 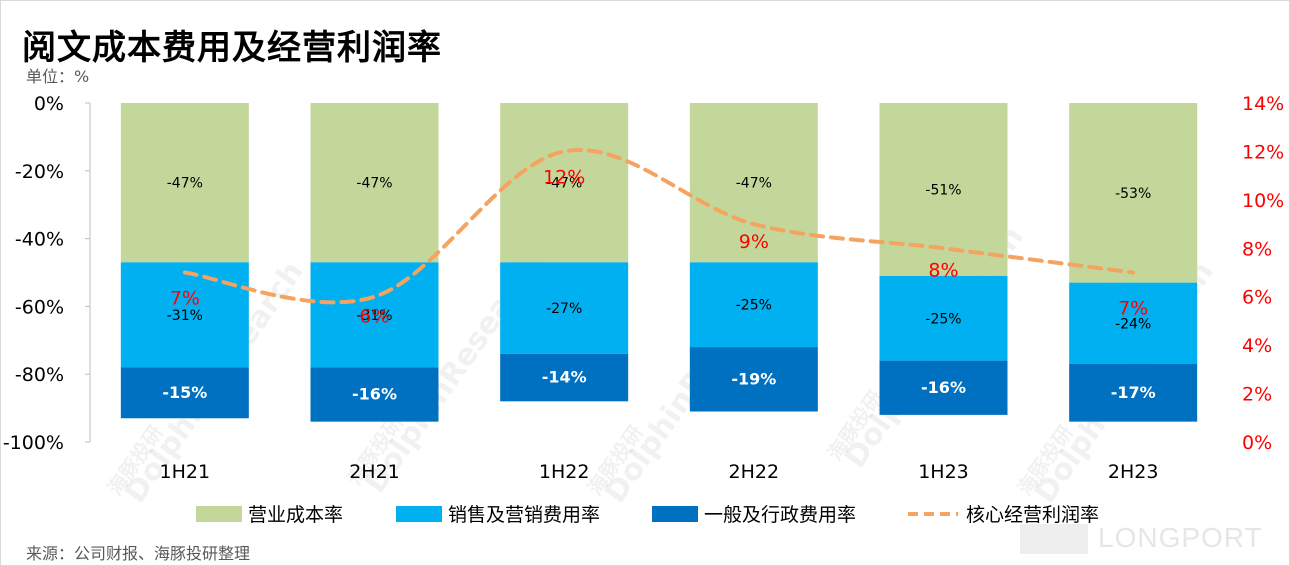 I want to click on brand-logo: LONGPORT, so click(x=1148, y=538).